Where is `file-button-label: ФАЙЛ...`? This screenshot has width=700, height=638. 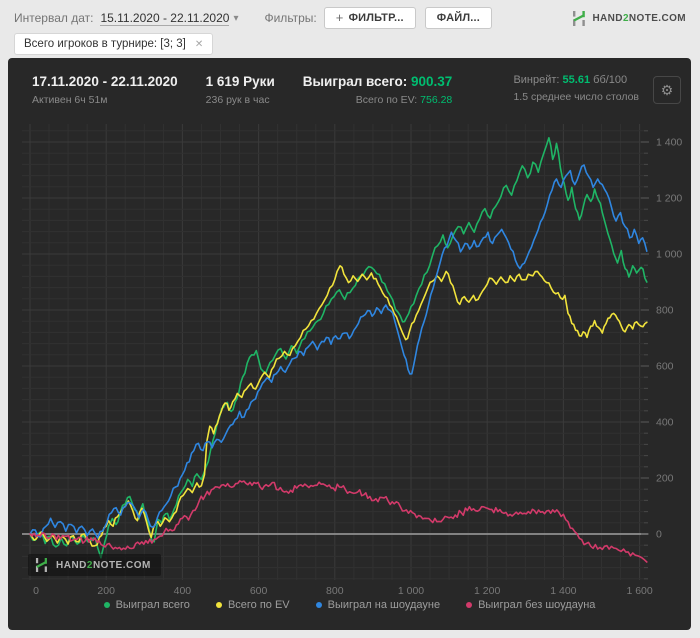 file-button-label: ФАЙЛ... is located at coordinates (458, 18).